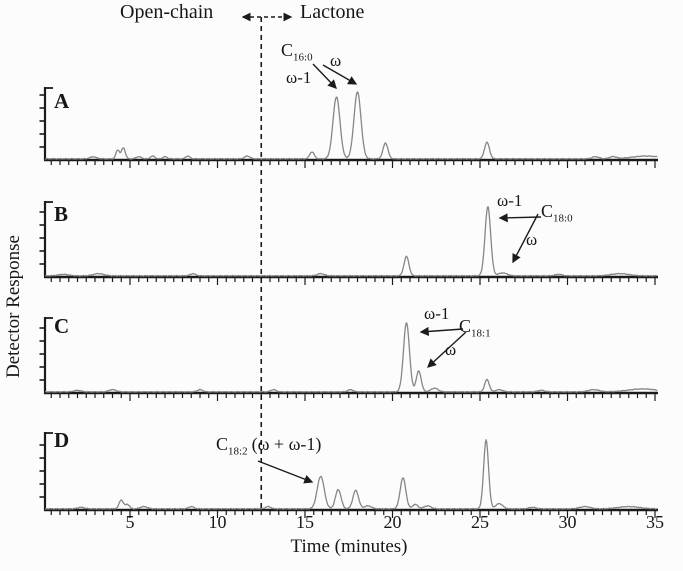  What do you see at coordinates (510, 200) in the screenshot?
I see `panel-b-omega-minus1-label: ω-1` at bounding box center [510, 200].